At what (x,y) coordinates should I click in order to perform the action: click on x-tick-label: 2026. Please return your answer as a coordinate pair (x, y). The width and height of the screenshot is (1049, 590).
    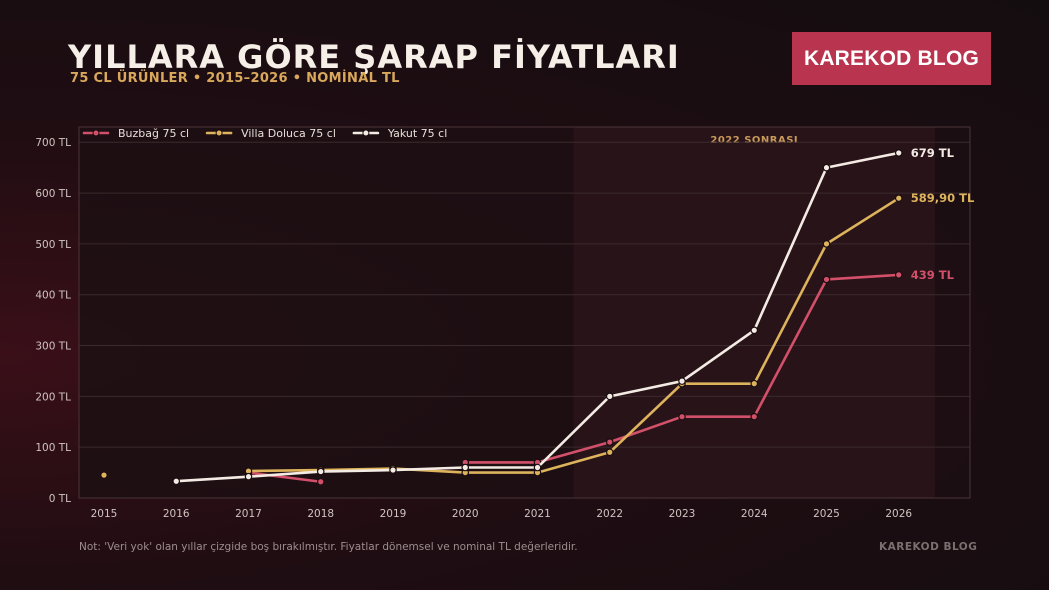
    Looking at the image, I should click on (898, 514).